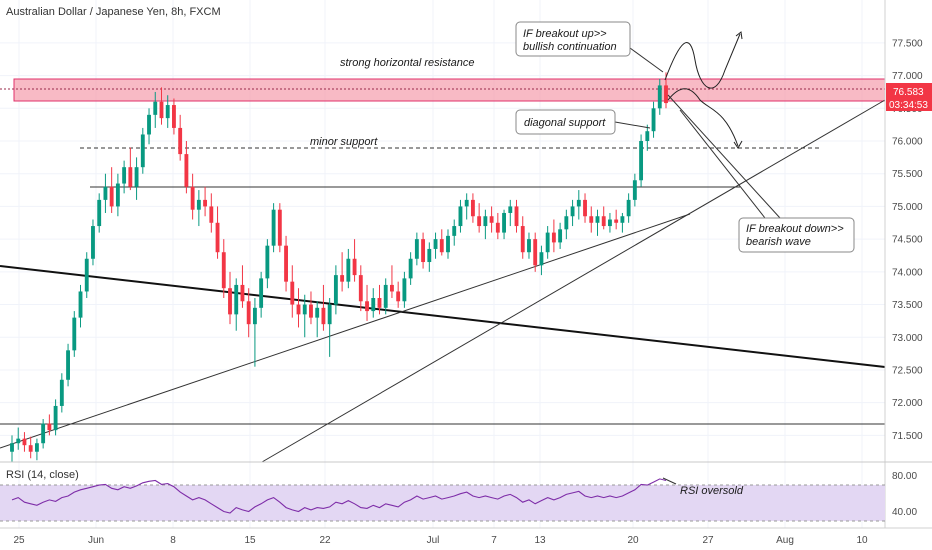 The image size is (932, 550). Describe the element at coordinates (904, 512) in the screenshot. I see `rsi-tick-40: 40.00` at that location.